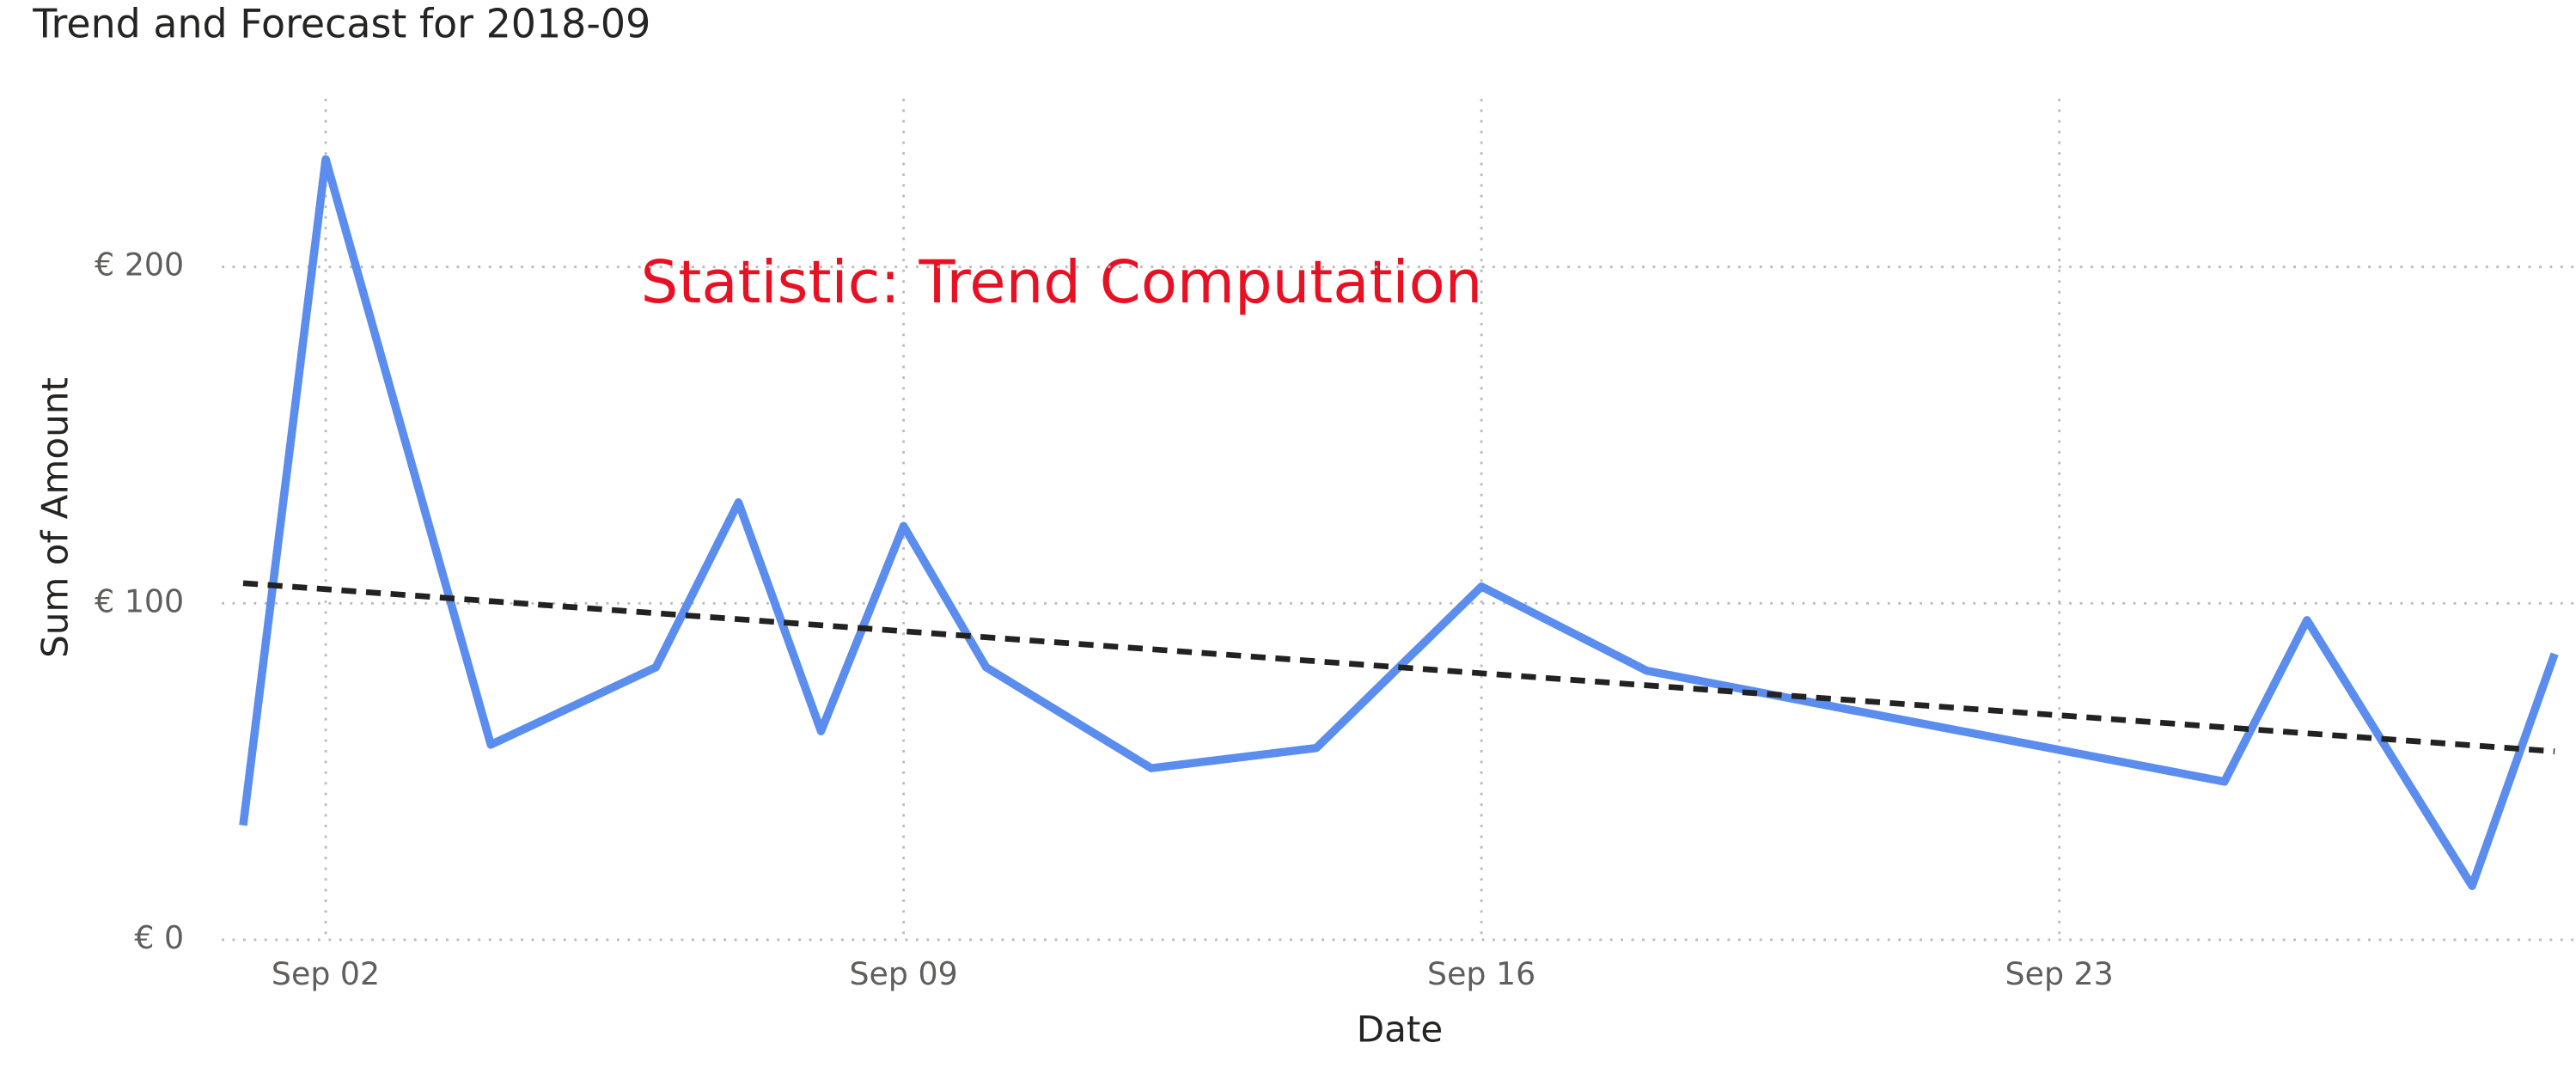 The height and width of the screenshot is (1073, 2576). Describe the element at coordinates (326, 973) in the screenshot. I see `x-tick-label: Sep 02` at that location.